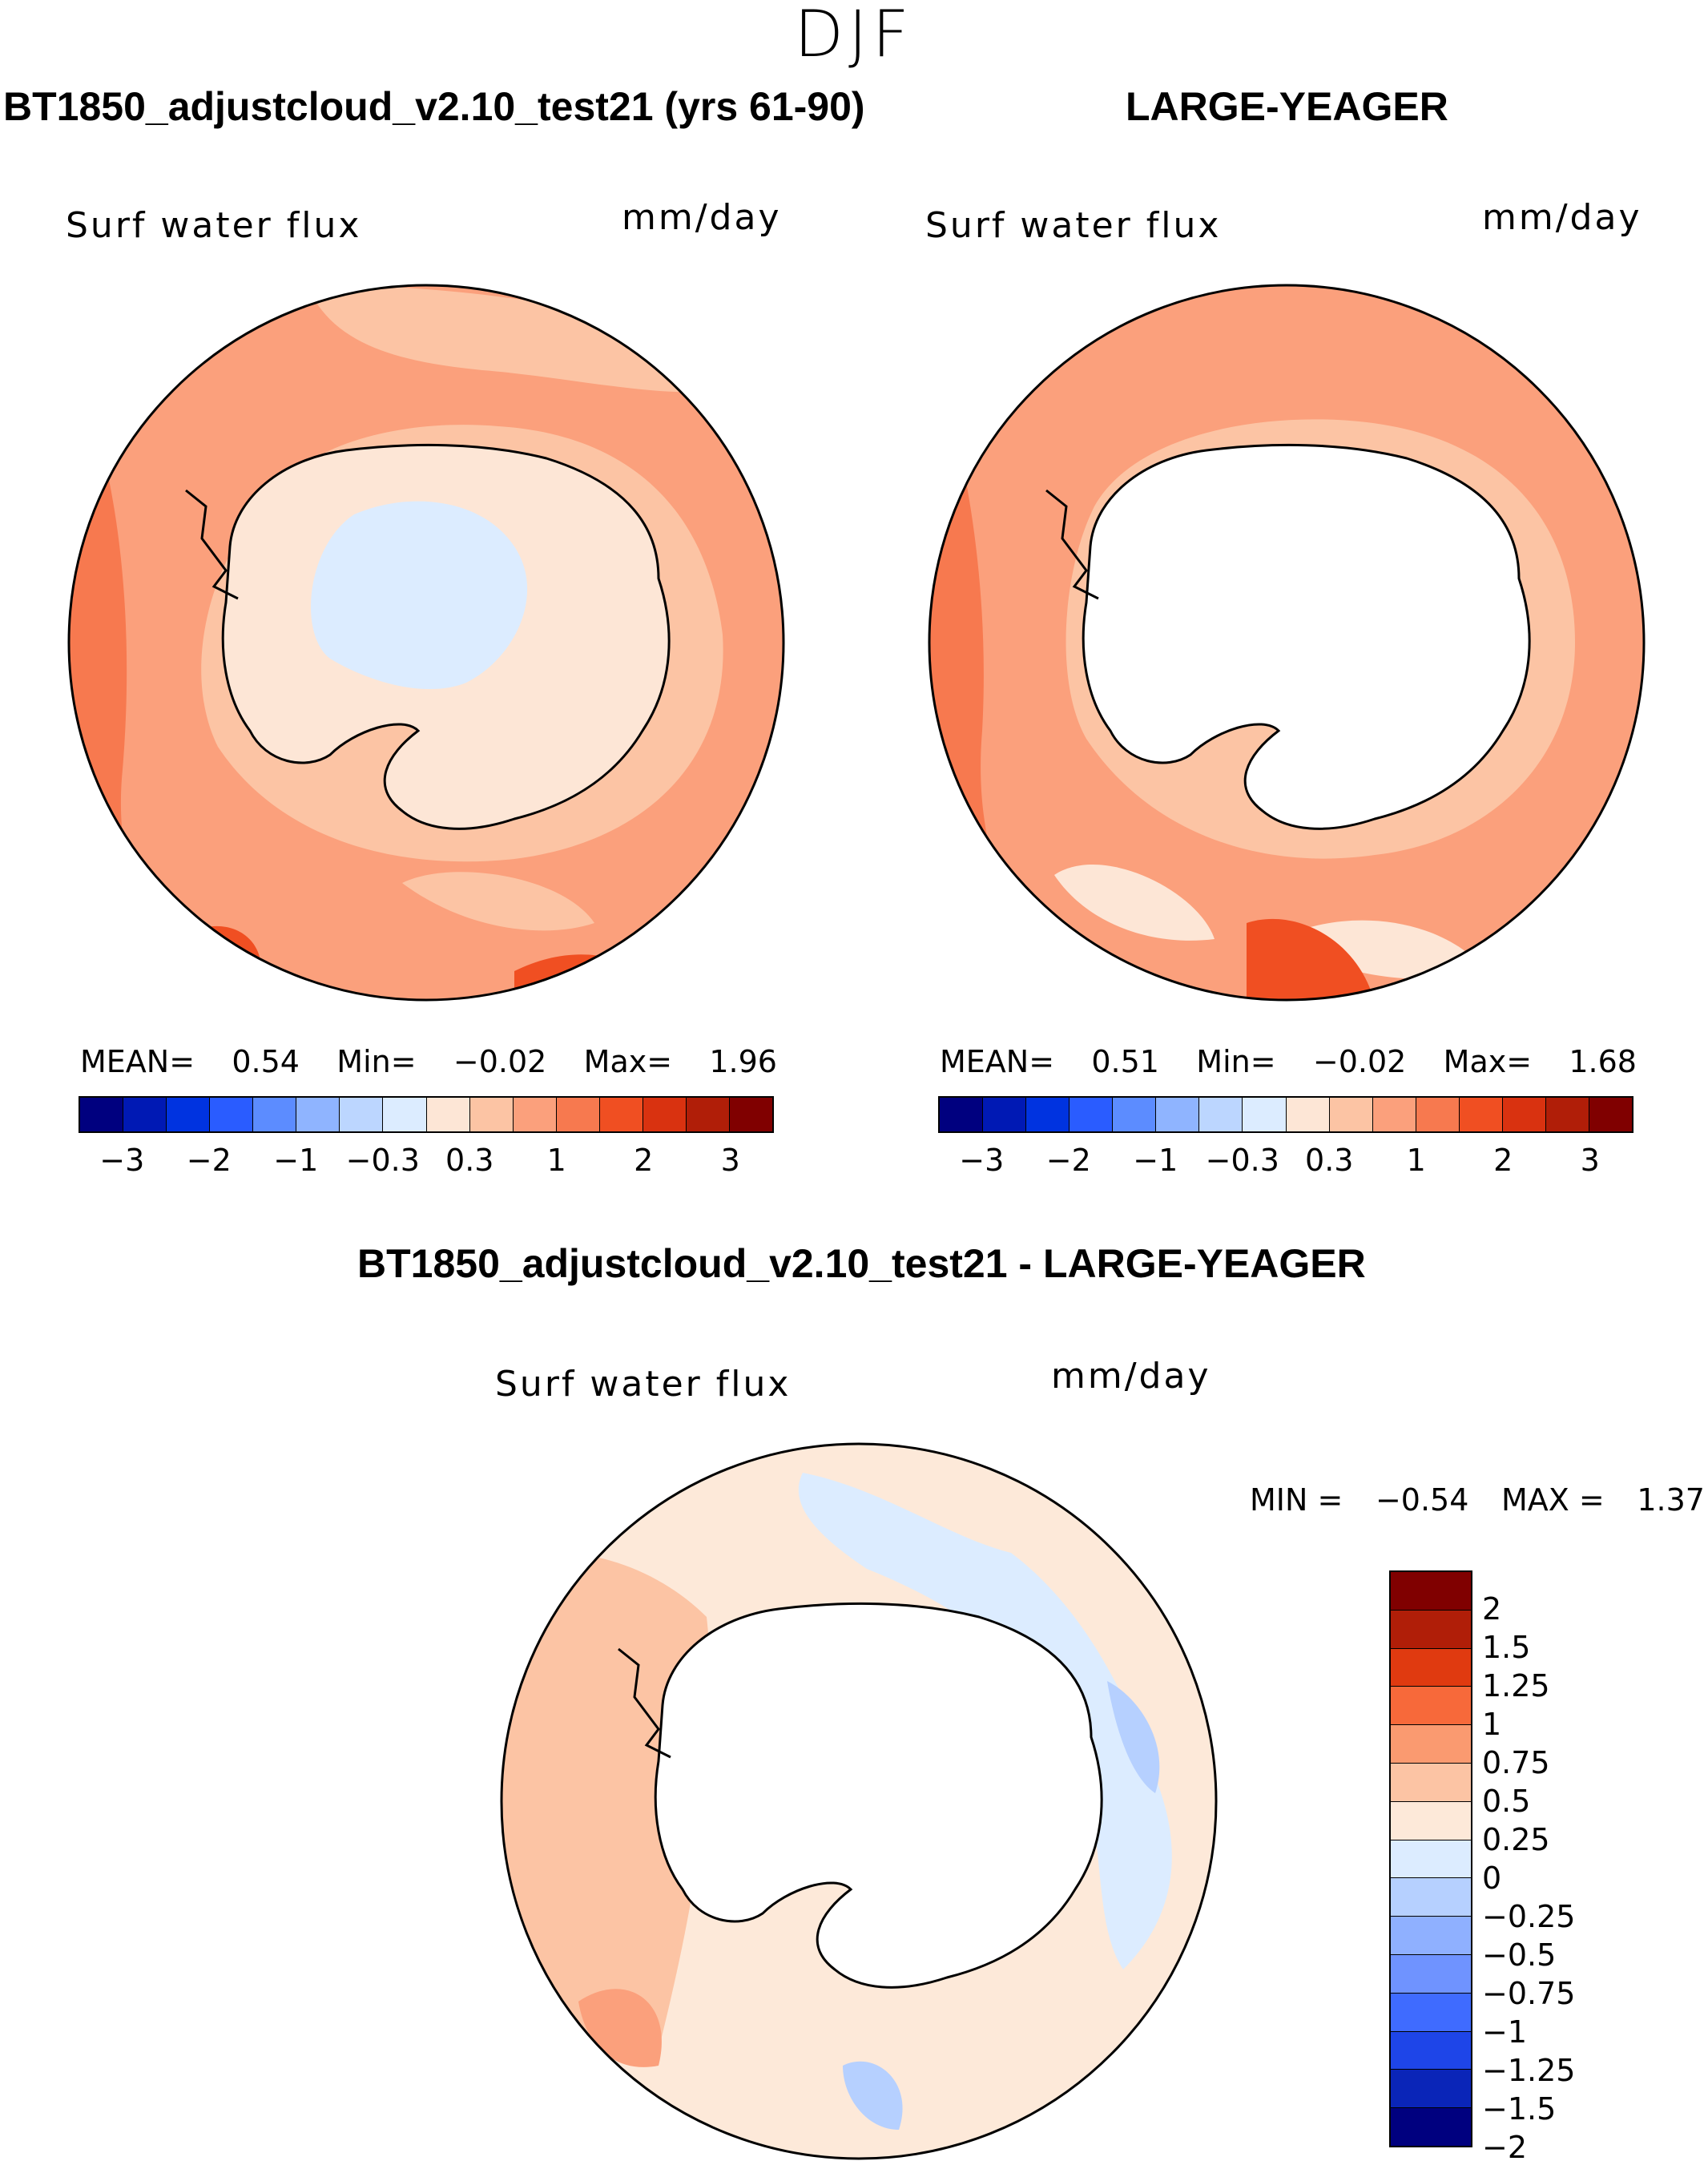  What do you see at coordinates (644, 1160) in the screenshot?
I see `colorbar-tick-label: 2` at bounding box center [644, 1160].